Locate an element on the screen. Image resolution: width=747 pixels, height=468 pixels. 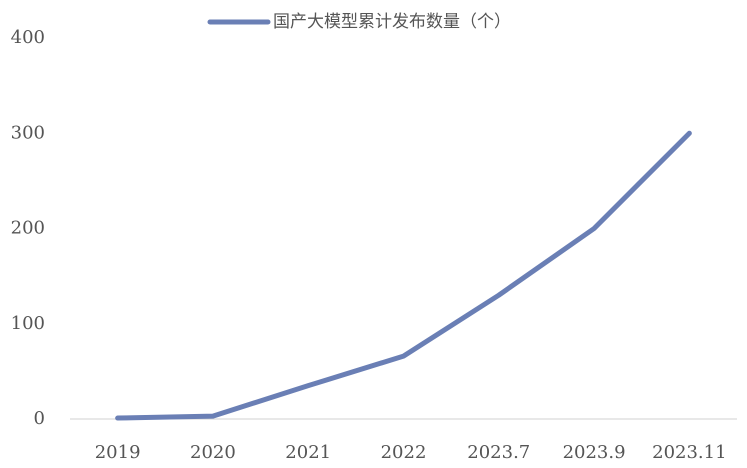
x-tick-label: 2023.7 is located at coordinates (498, 452).